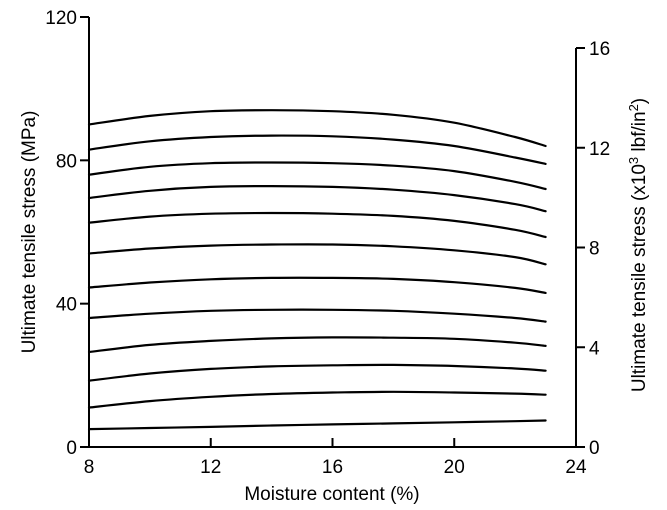  Describe the element at coordinates (594, 249) in the screenshot. I see `y2-tick-label: 8` at that location.